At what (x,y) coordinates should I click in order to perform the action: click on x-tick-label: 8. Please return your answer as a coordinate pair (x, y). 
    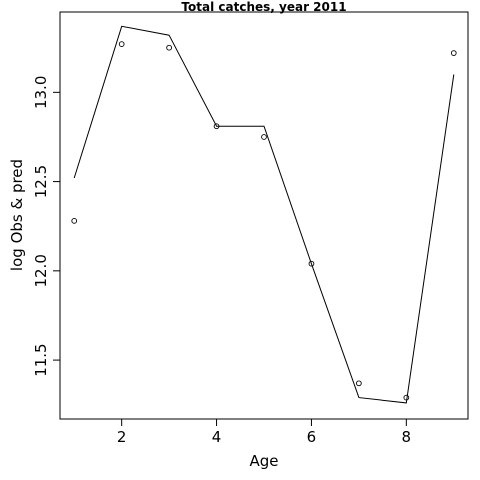
    Looking at the image, I should click on (407, 437).